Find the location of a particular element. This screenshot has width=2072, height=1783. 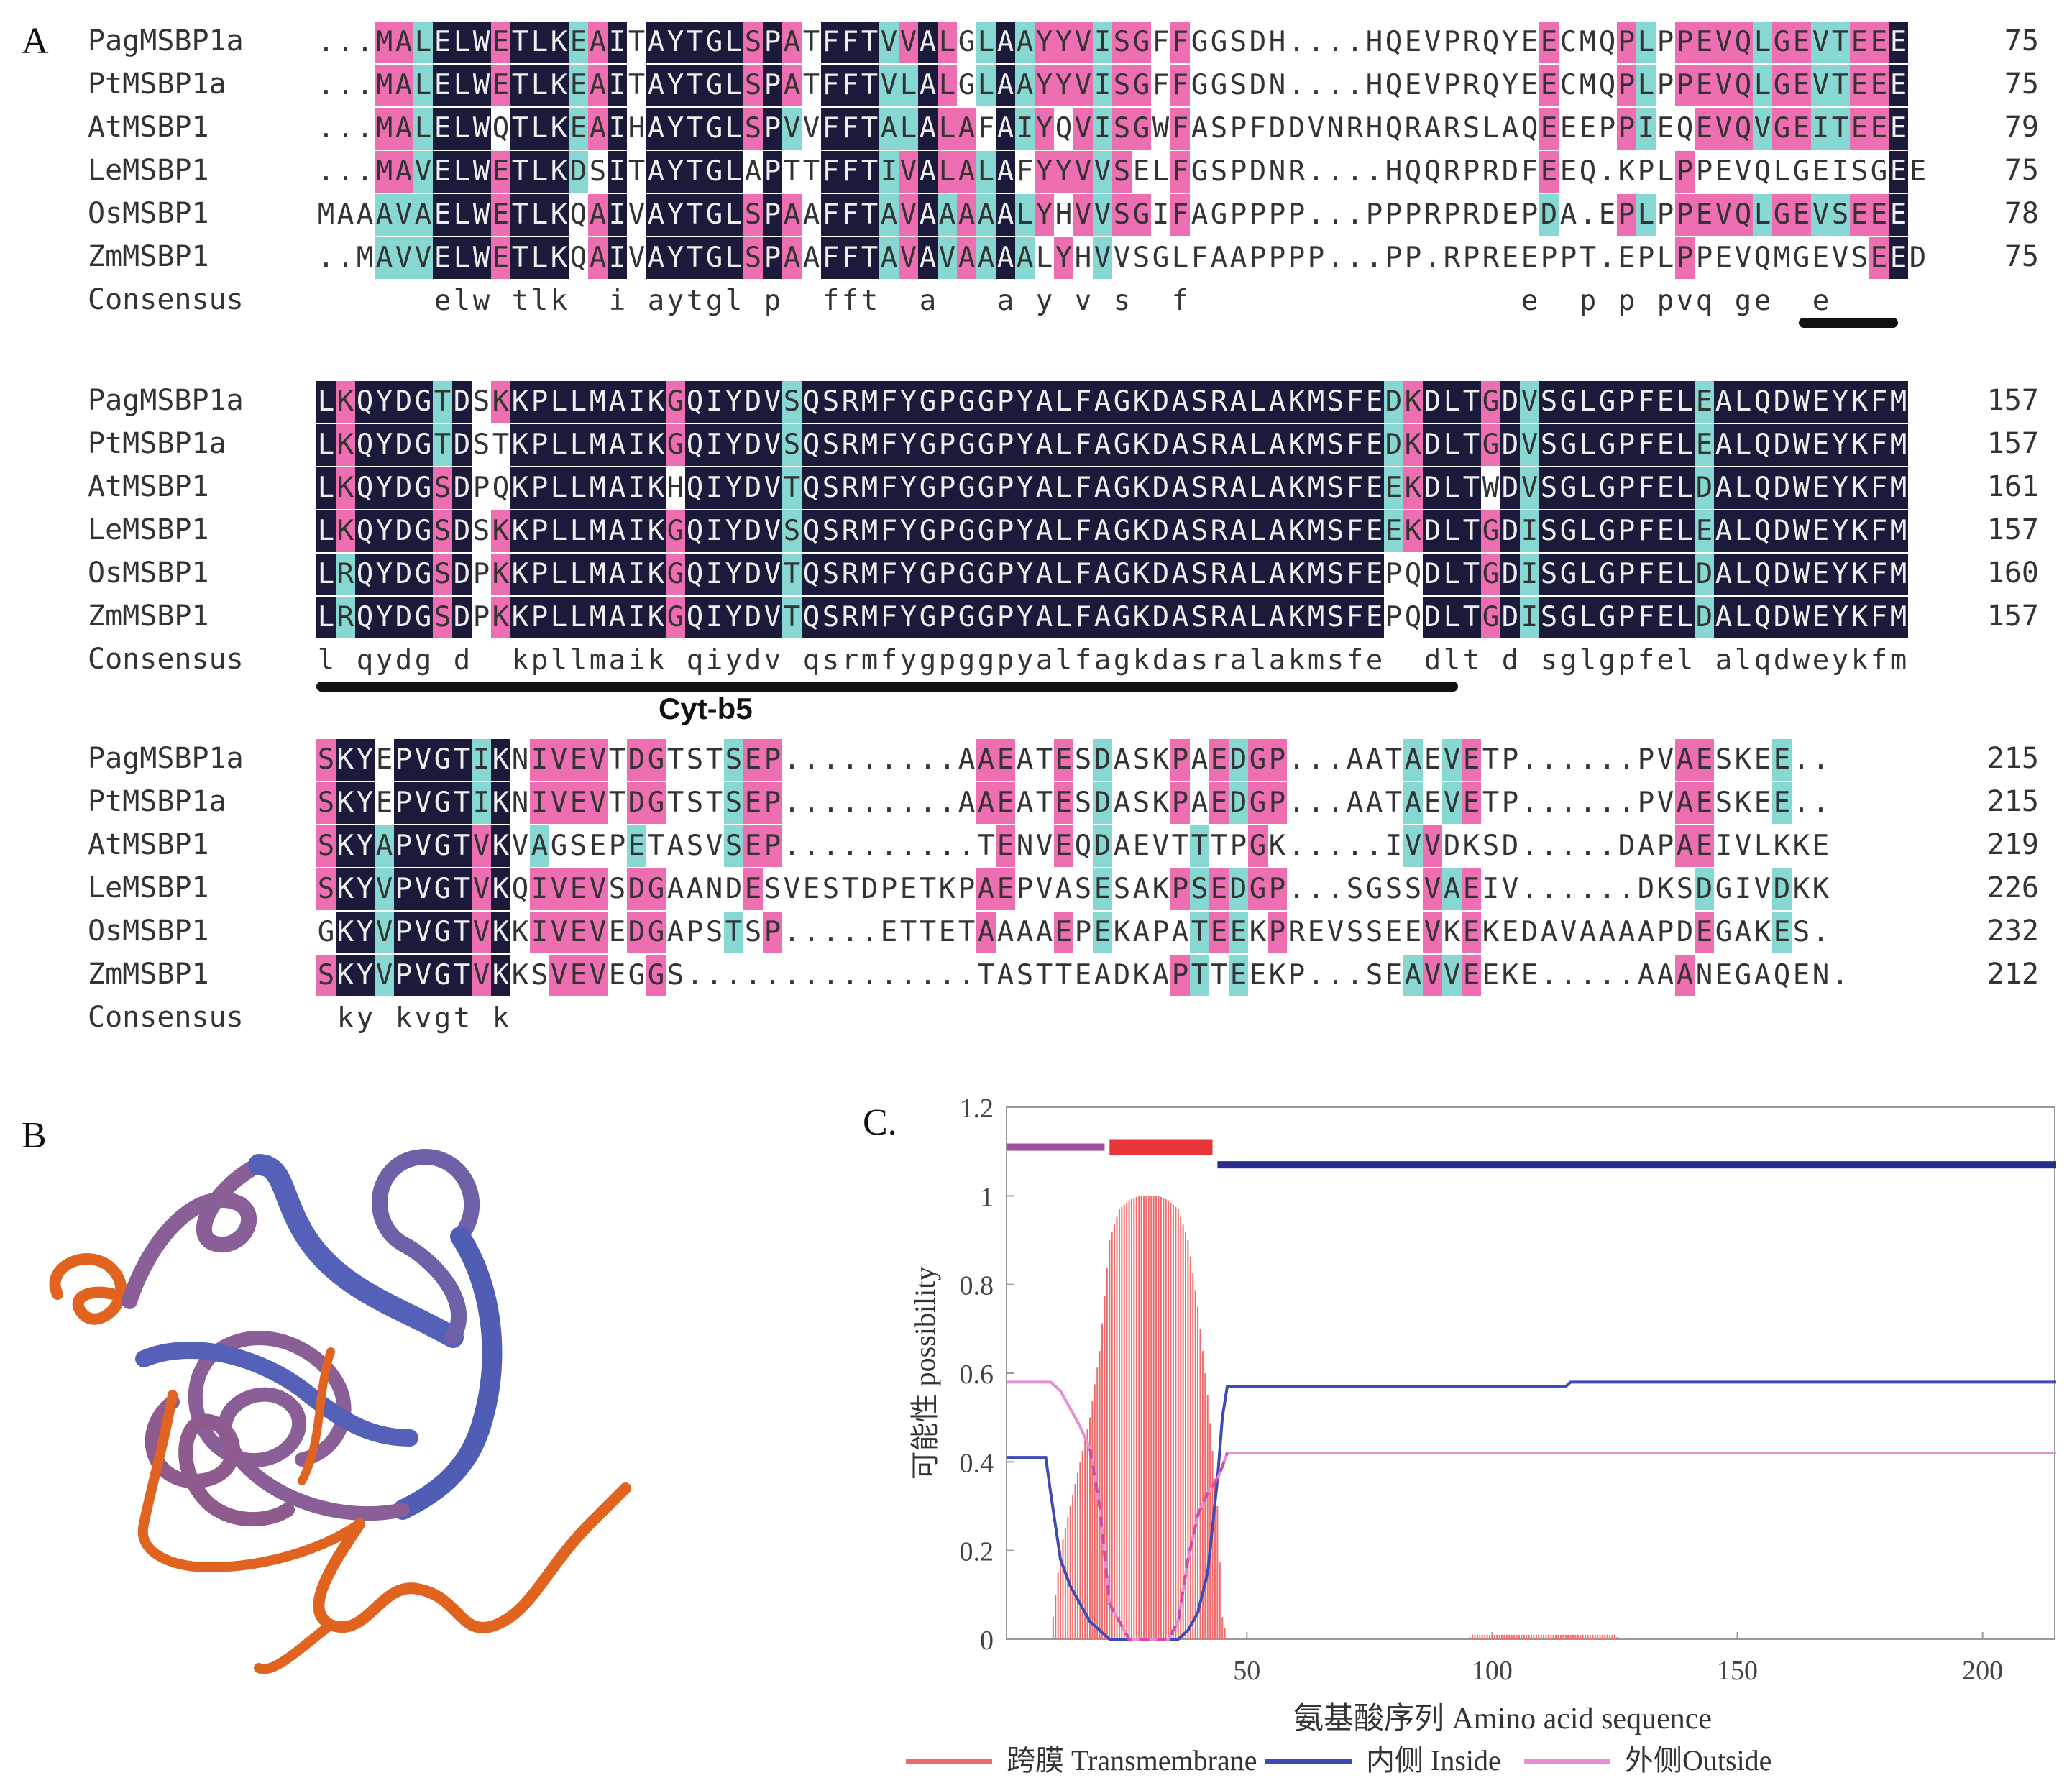

consensus-residue: a is located at coordinates (1044, 661).